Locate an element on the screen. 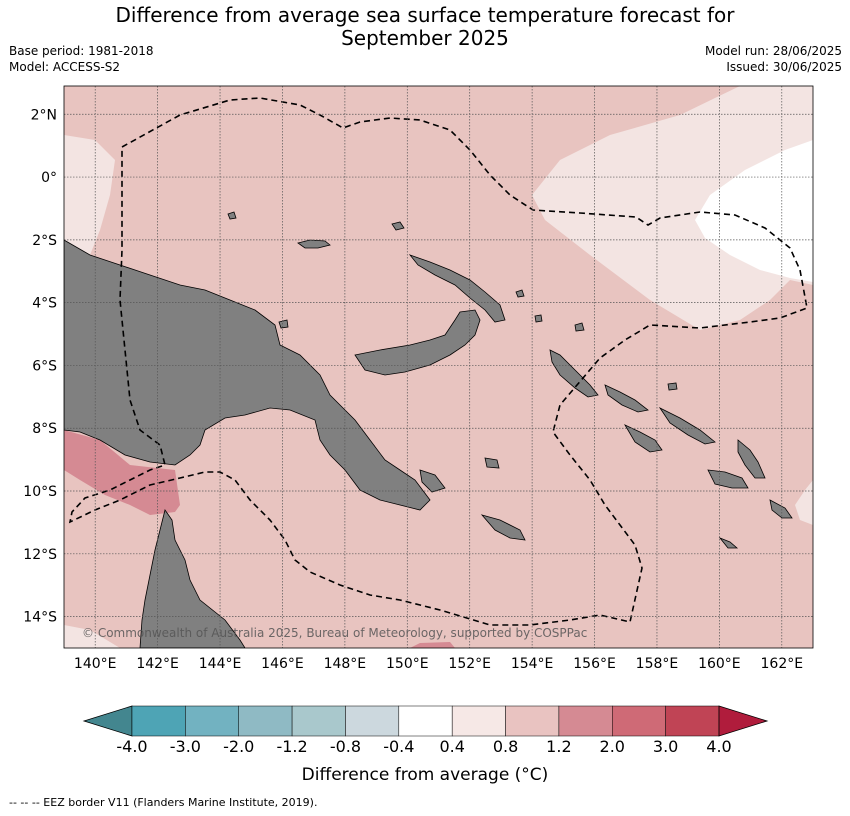 The width and height of the screenshot is (850, 816). base-period: Base period: 1981-2018 is located at coordinates (81, 51).